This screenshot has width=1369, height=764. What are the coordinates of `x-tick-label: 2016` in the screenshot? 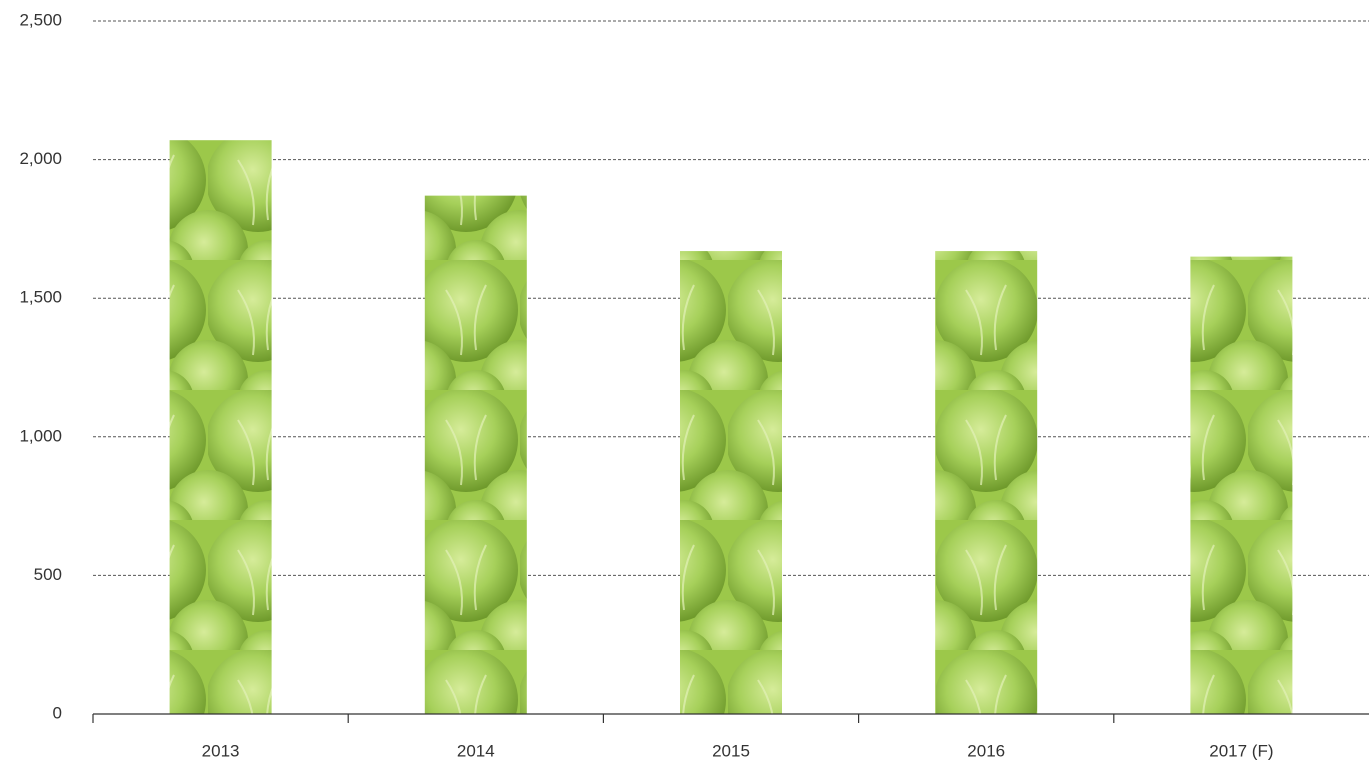 It's located at (986, 750).